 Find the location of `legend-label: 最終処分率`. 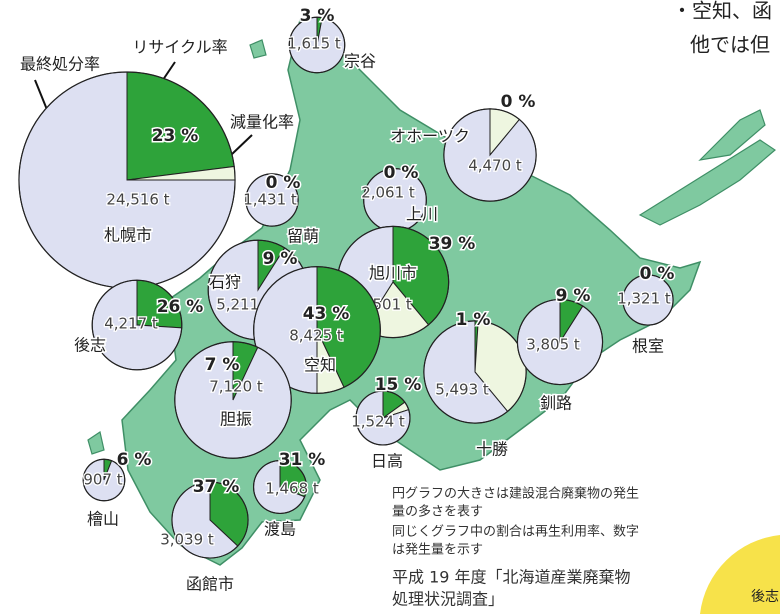

legend-label: 最終処分率 is located at coordinates (60, 64).